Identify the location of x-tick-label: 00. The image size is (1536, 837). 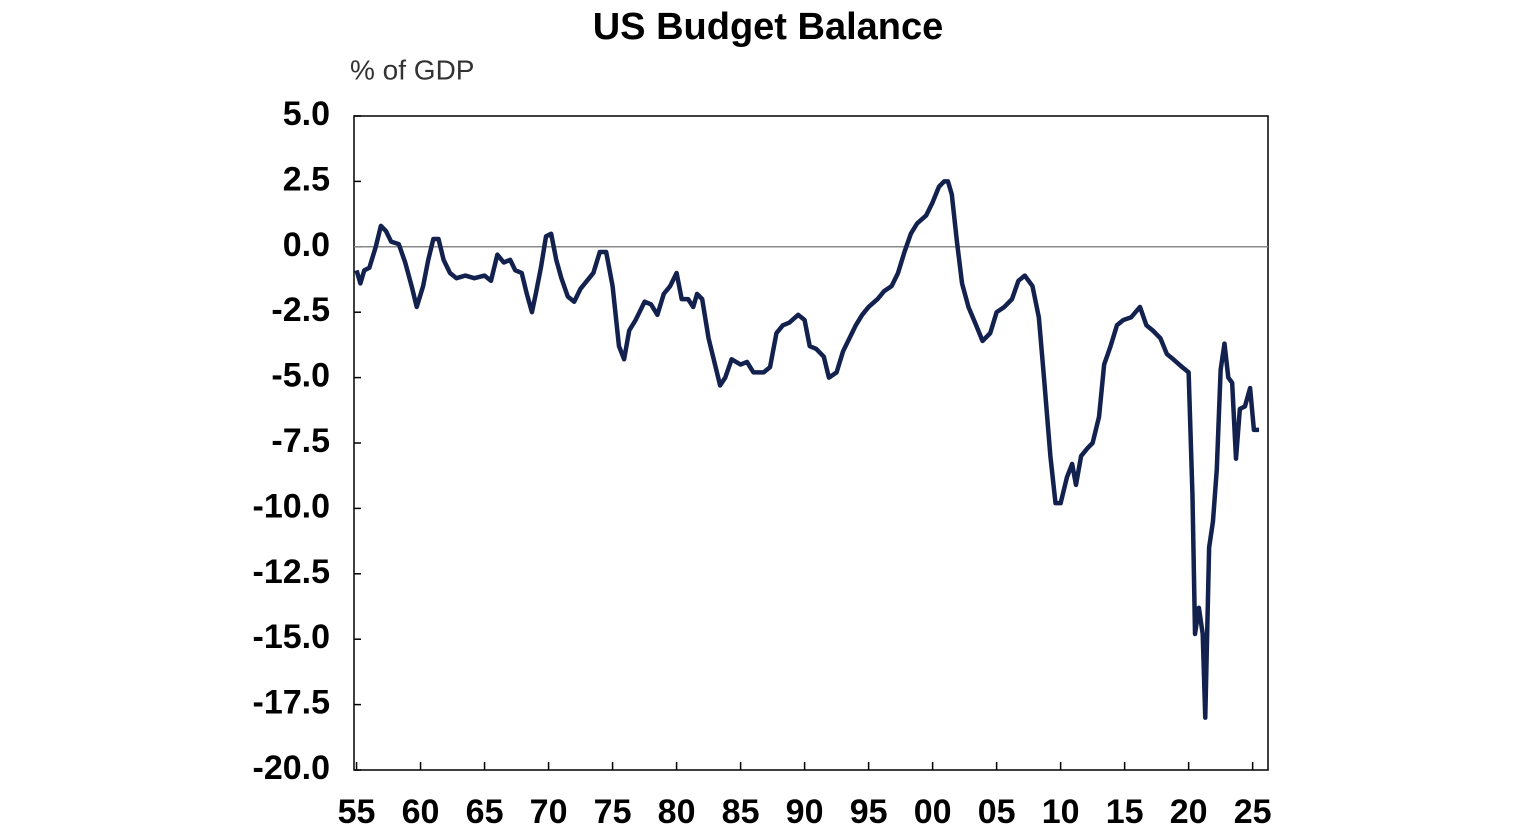
(933, 812).